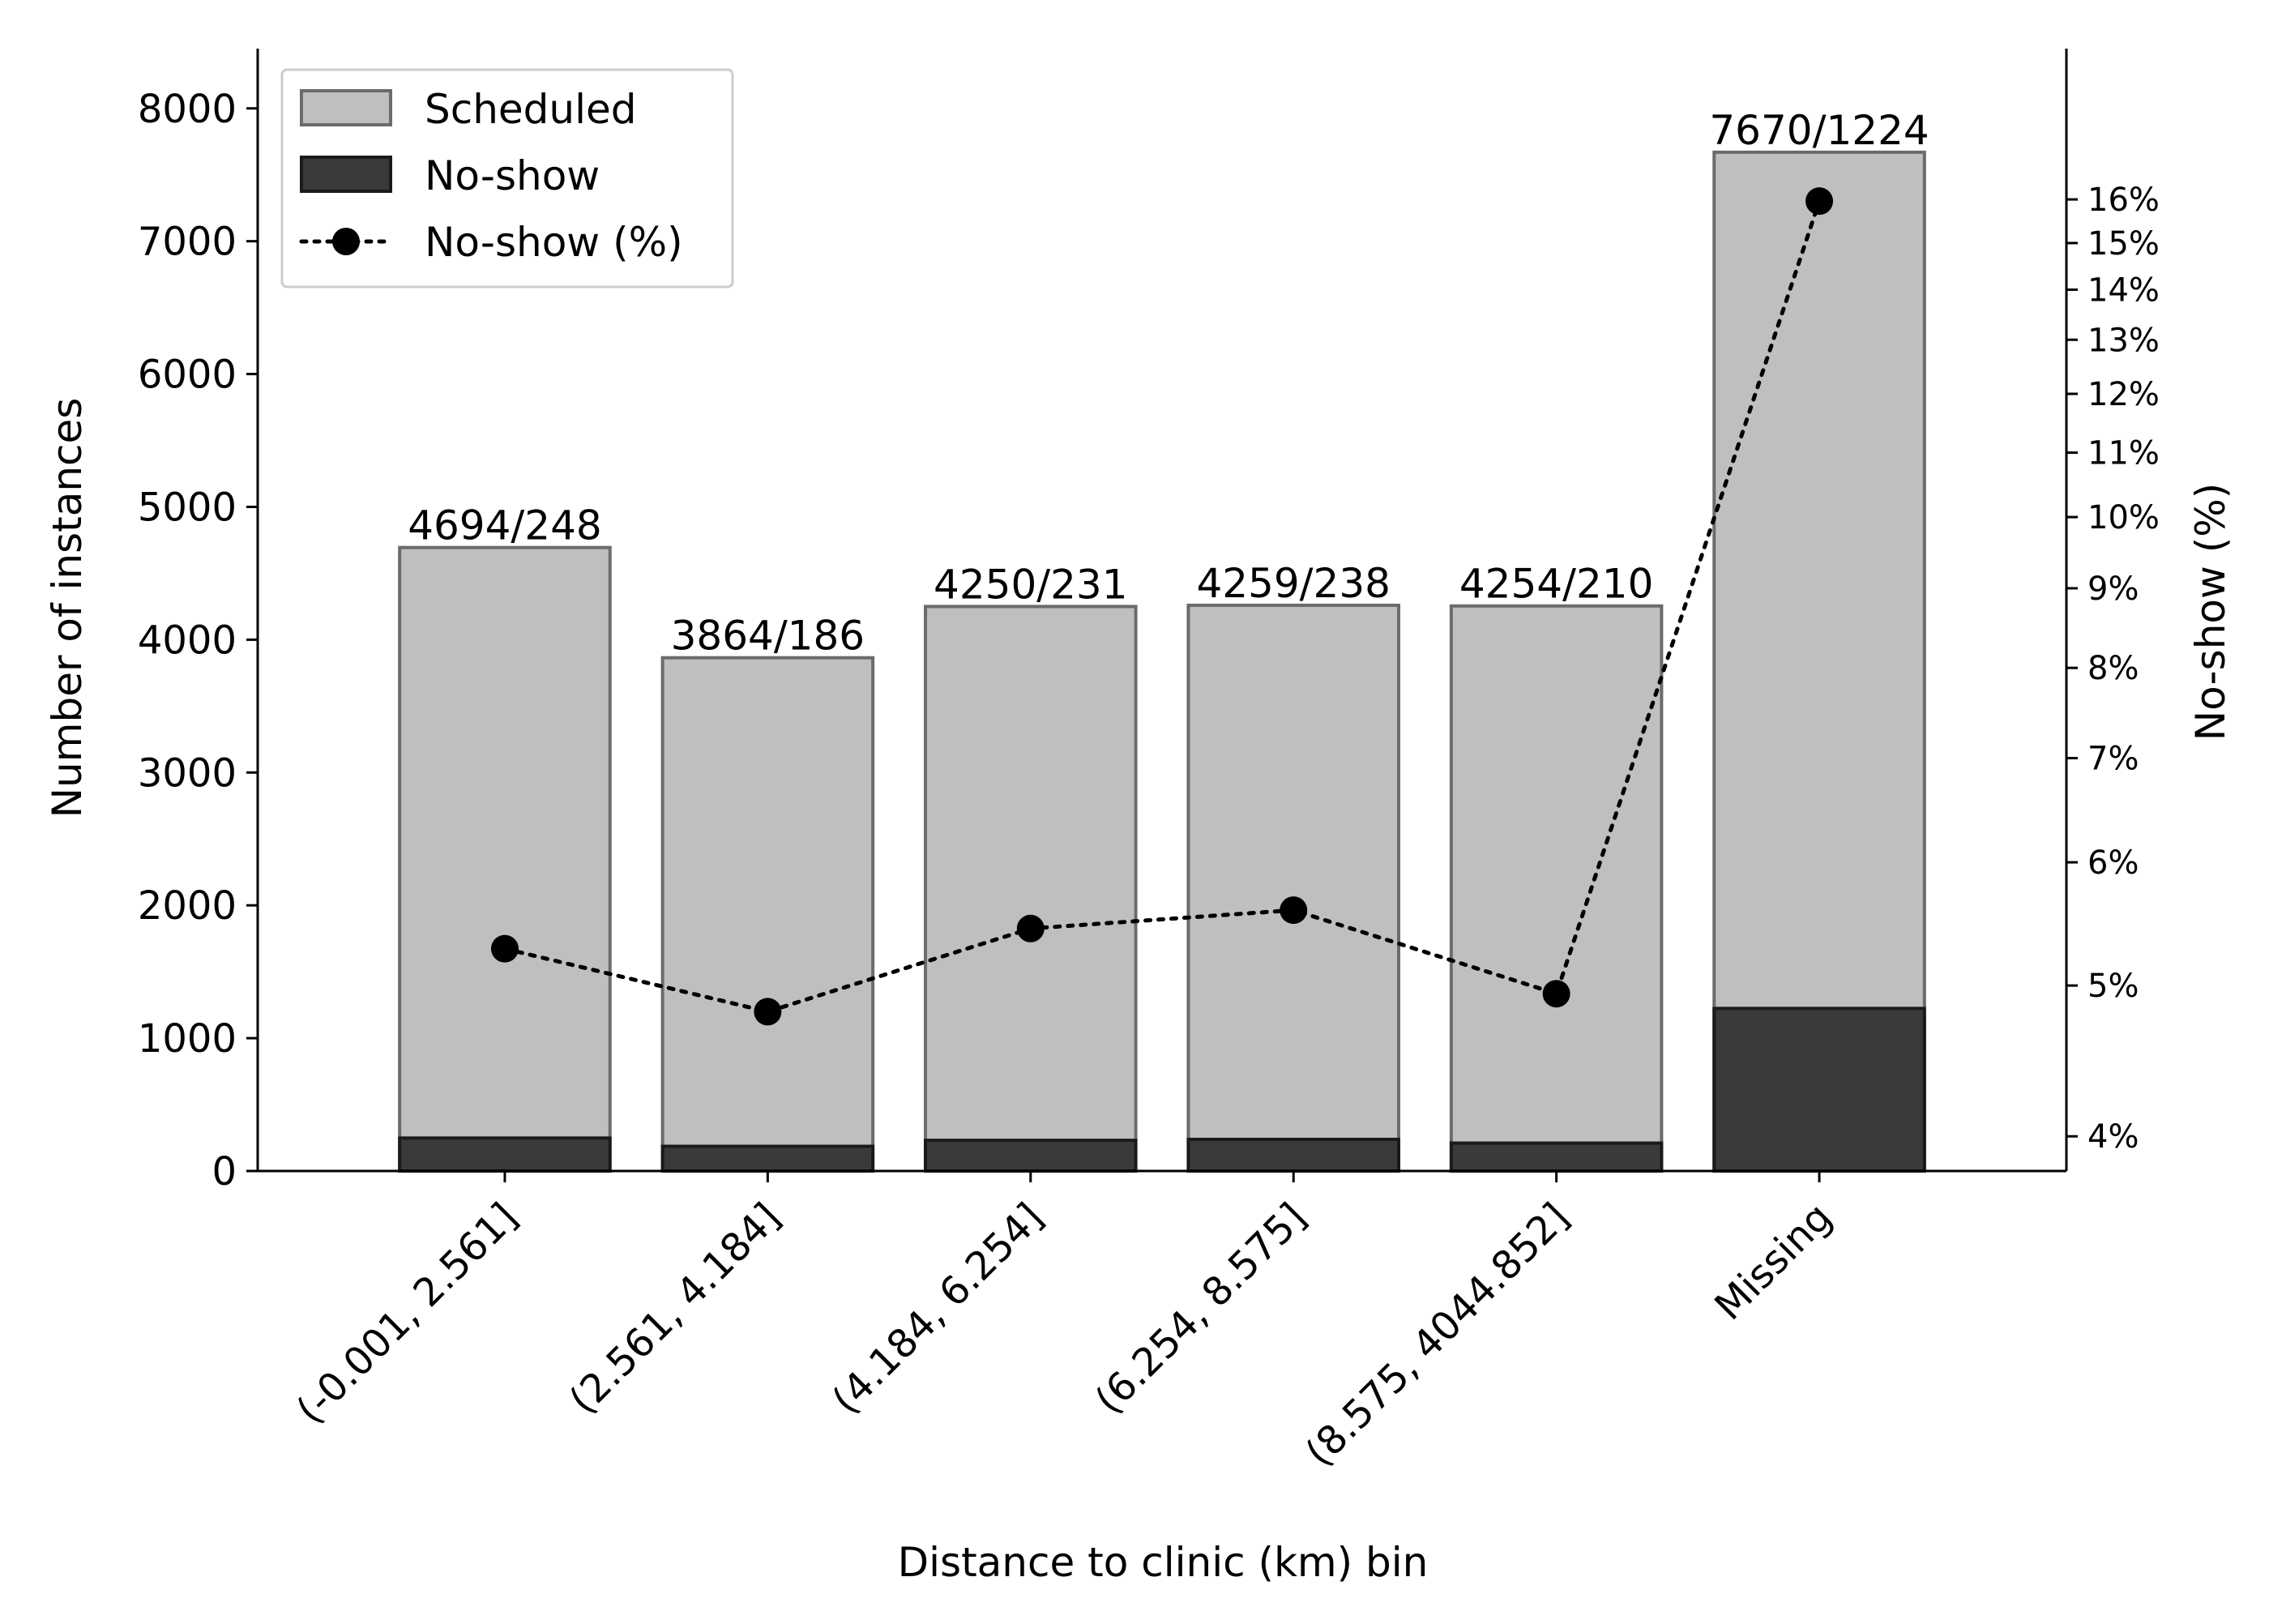 This screenshot has height=1624, width=2269. What do you see at coordinates (768, 637) in the screenshot?
I see `bar-value-label: 3864/186` at bounding box center [768, 637].